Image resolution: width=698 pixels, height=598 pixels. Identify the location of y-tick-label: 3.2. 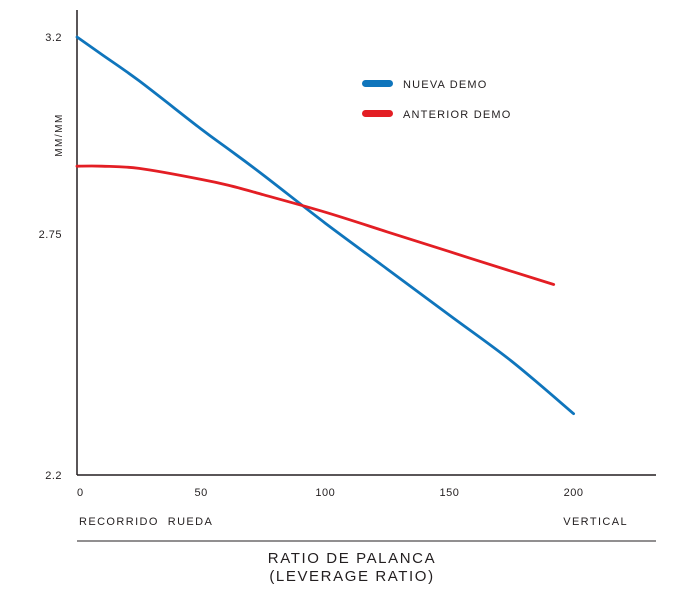
(53, 38).